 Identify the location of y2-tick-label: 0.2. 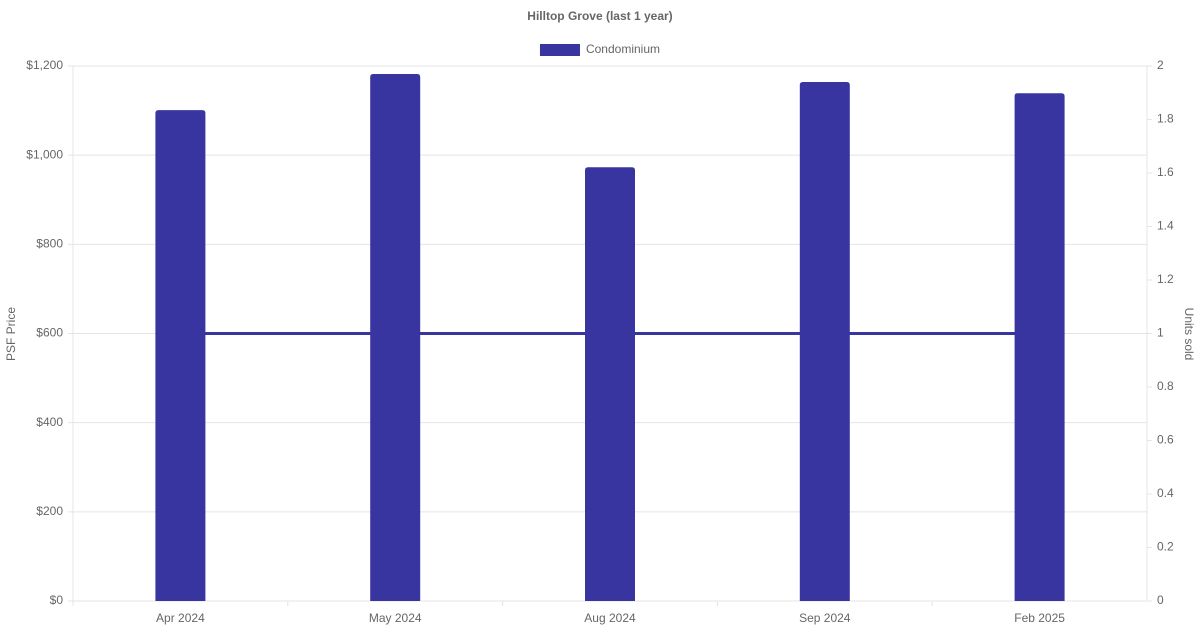
(1165, 547).